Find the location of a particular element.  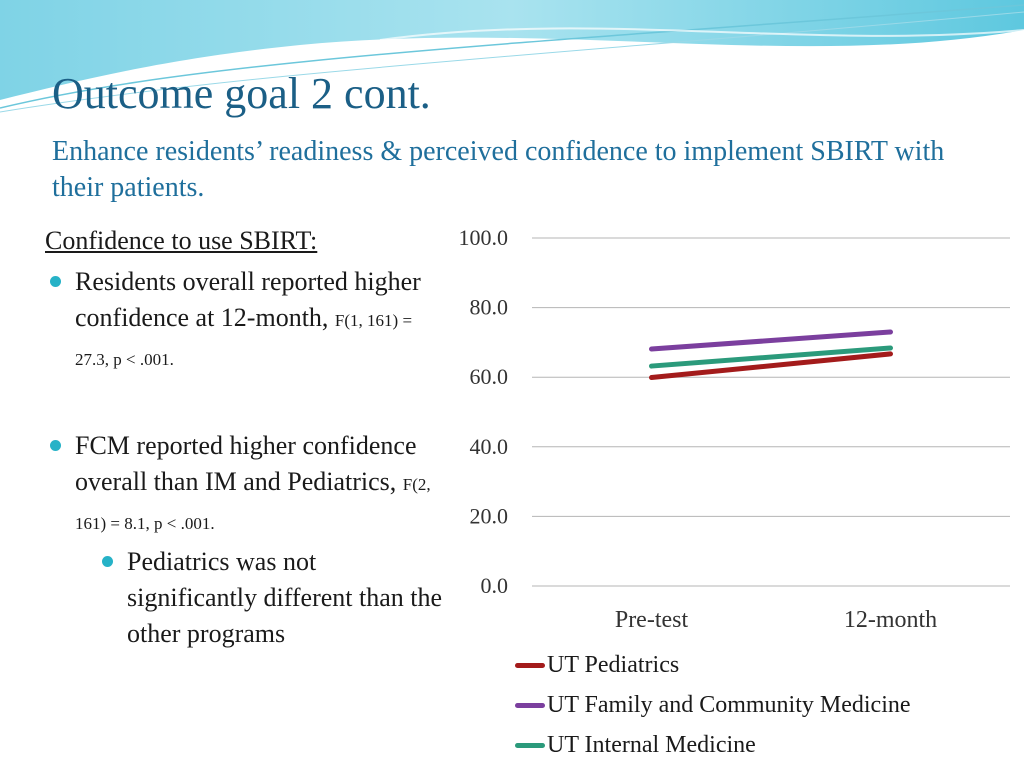

legend-item: UT Family and Community Medicine is located at coordinates (713, 705).